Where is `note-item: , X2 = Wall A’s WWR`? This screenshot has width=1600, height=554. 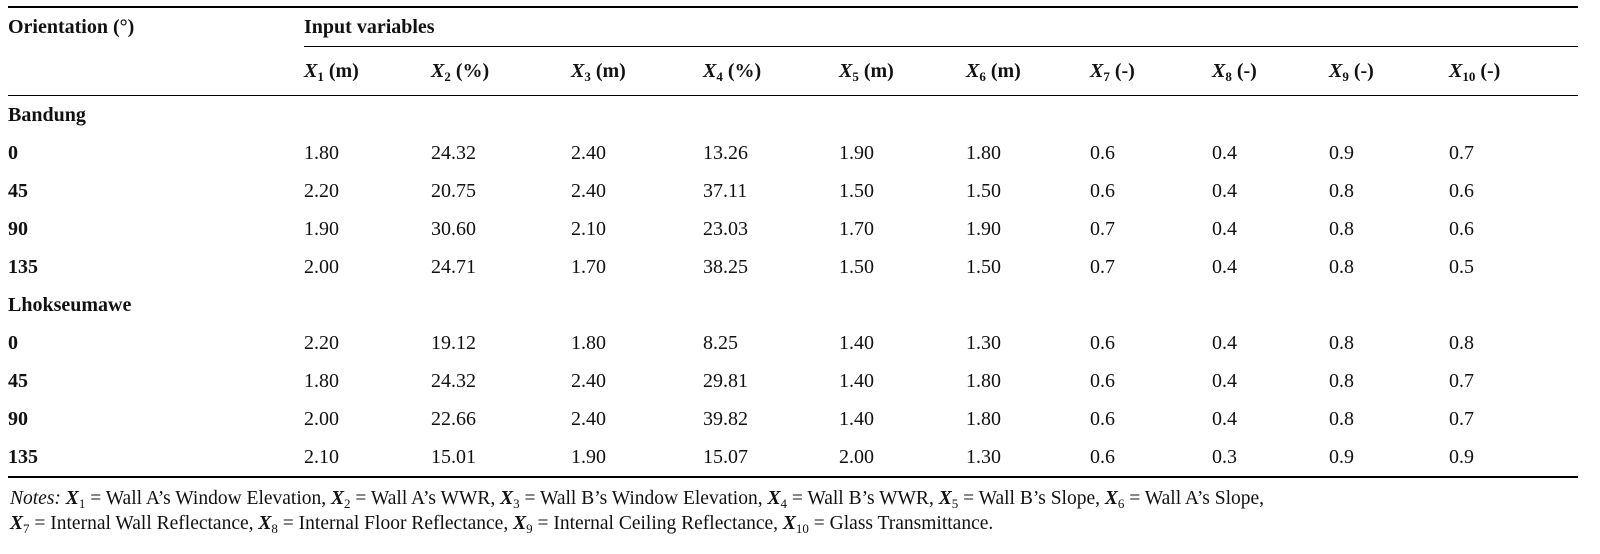
note-item: , X2 = Wall A’s WWR is located at coordinates (406, 499).